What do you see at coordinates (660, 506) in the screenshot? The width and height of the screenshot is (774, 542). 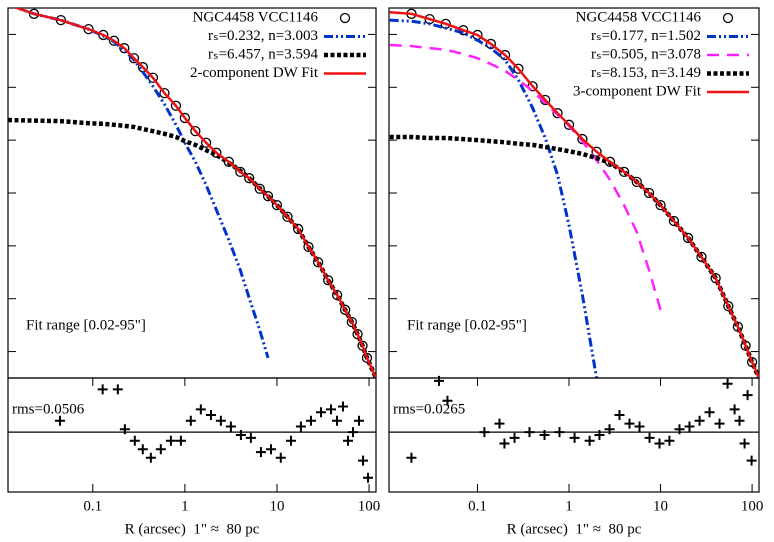 I see `x-tick-label: 10` at bounding box center [660, 506].